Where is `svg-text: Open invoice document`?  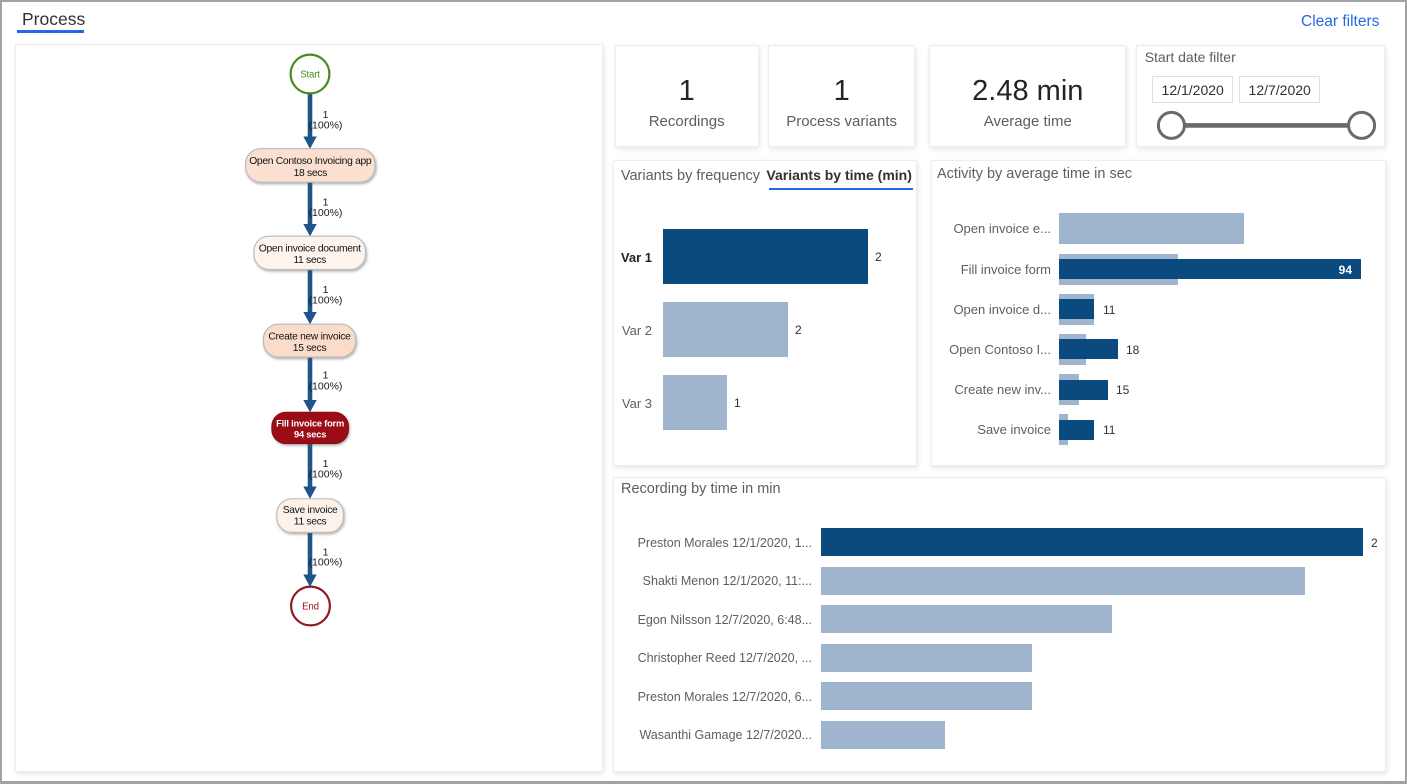
svg-text: Open invoice document is located at coordinates (310, 249).